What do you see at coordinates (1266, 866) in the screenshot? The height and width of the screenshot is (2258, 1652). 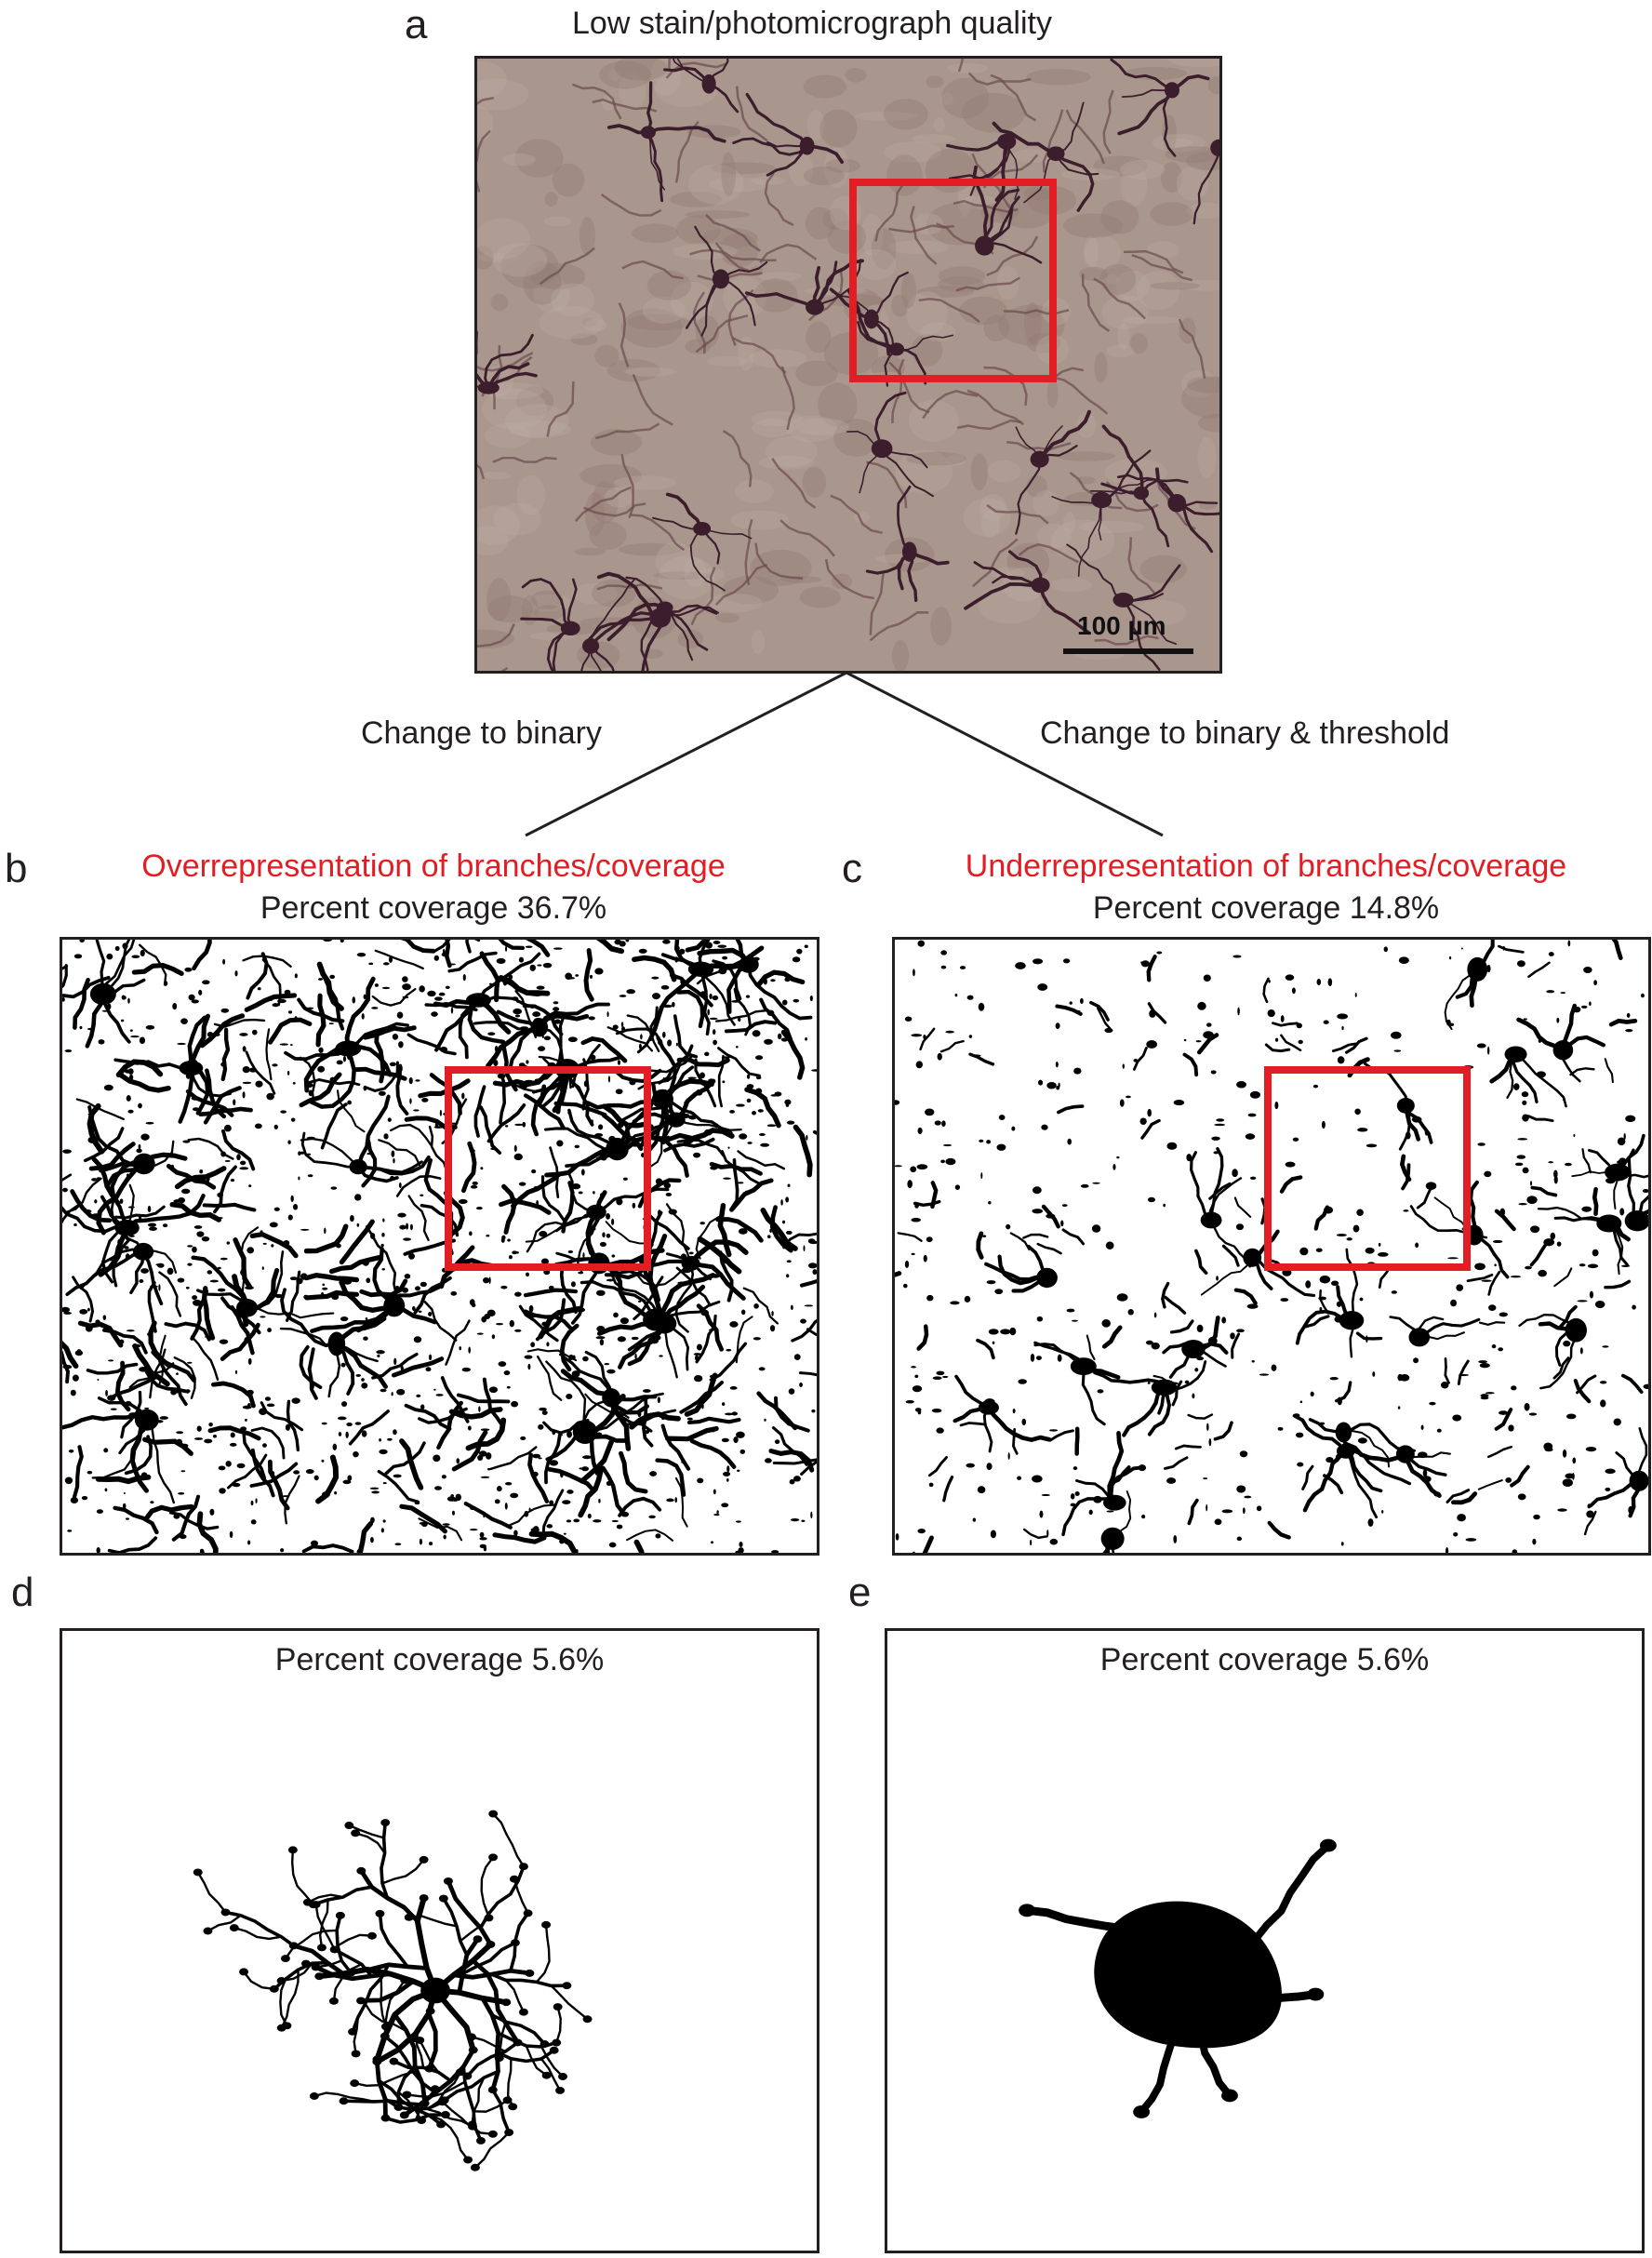 I see `panel-c-title: Underrepresentation of branches/coverage` at bounding box center [1266, 866].